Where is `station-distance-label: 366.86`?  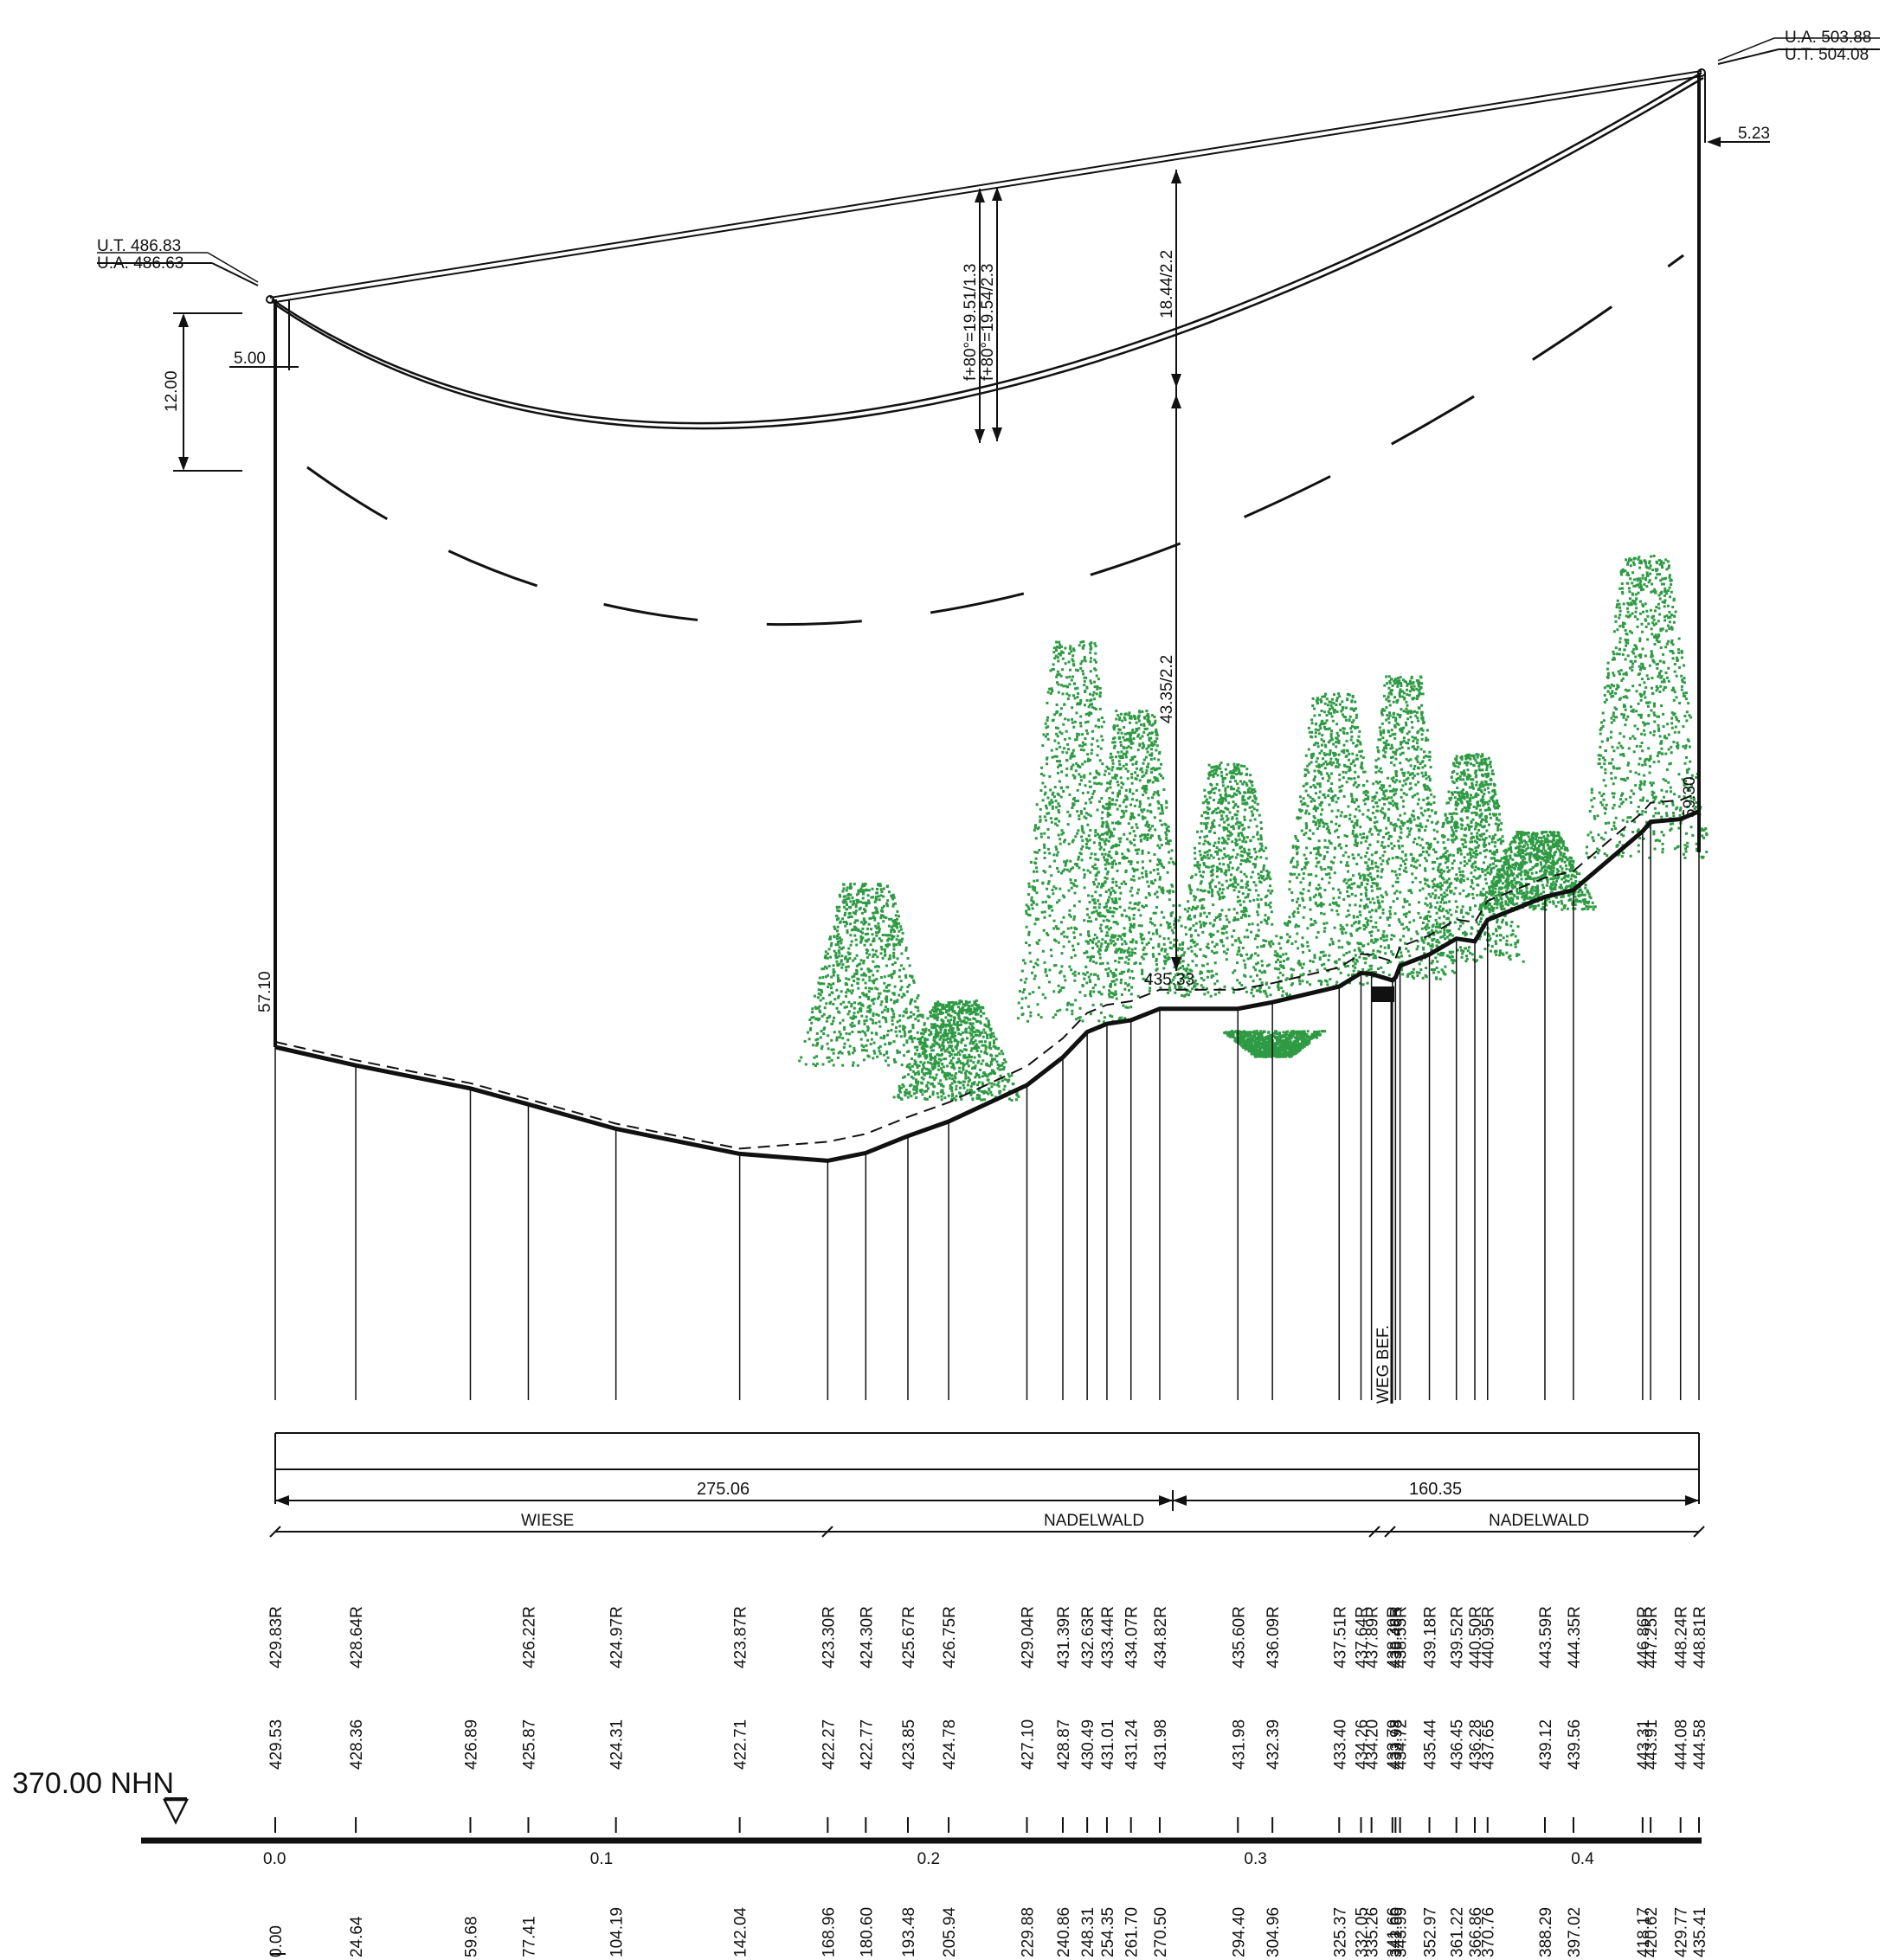 station-distance-label: 366.86 is located at coordinates (1476, 1932).